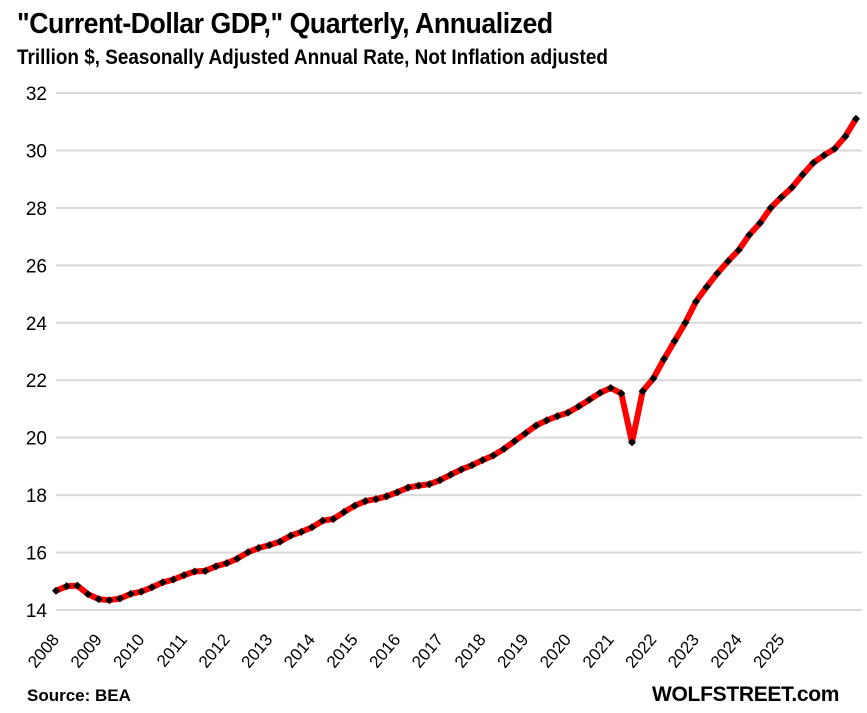 This screenshot has height=713, width=867. Describe the element at coordinates (555, 650) in the screenshot. I see `x-tick-label: 2020` at that location.